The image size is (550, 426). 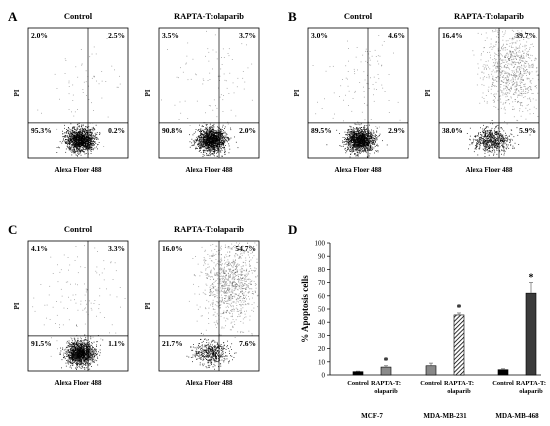 What do you see at coordinates (170, 35) in the screenshot?
I see `quadrant-ul-pct: 3.5%` at bounding box center [170, 35].